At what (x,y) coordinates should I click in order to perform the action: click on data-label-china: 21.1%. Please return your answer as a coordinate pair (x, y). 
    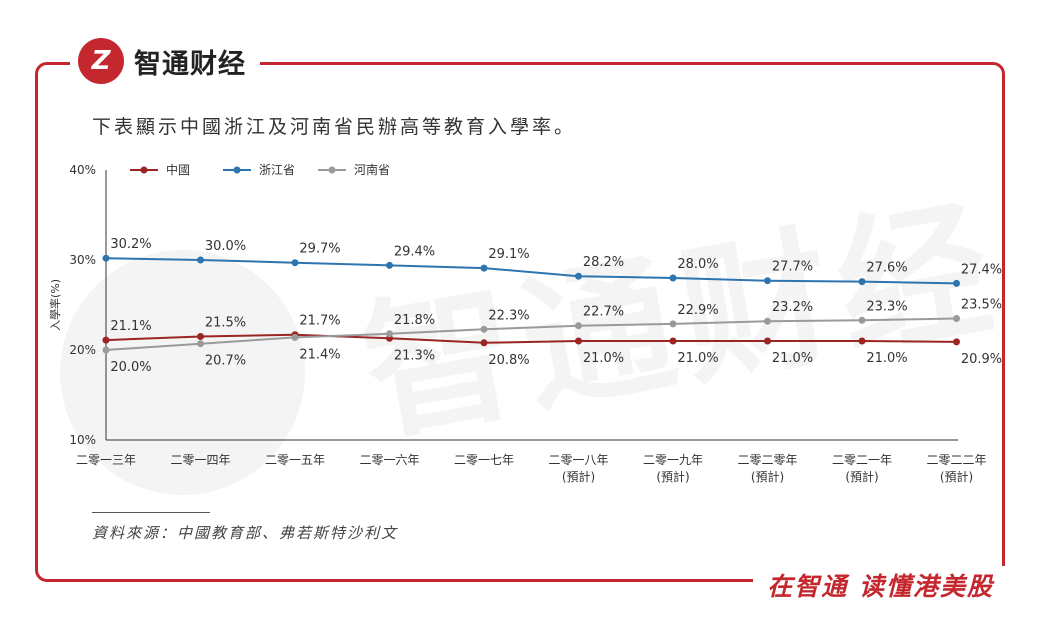
    Looking at the image, I should click on (130, 326).